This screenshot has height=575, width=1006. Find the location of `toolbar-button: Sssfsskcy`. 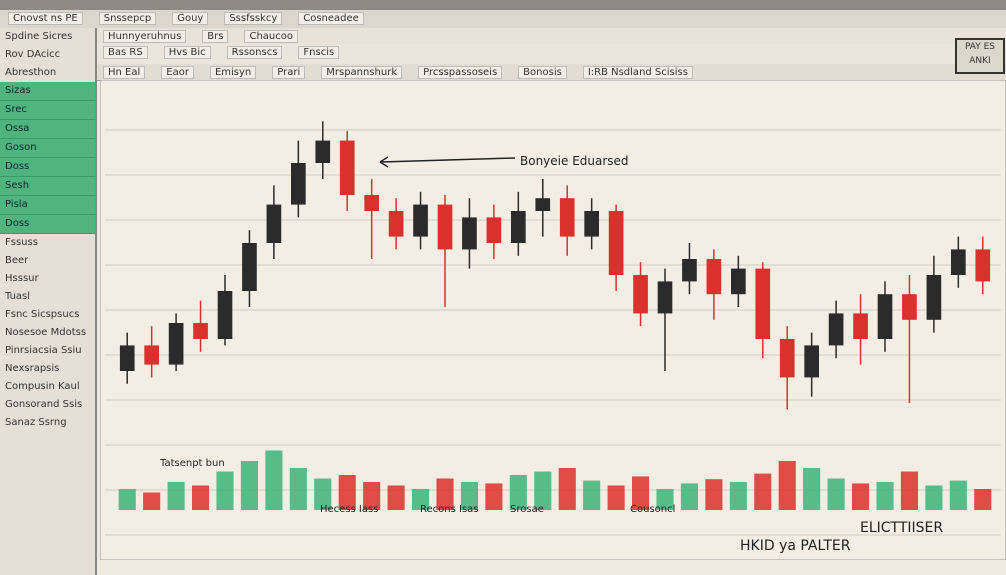

toolbar-button: Sssfsskcy is located at coordinates (253, 18).